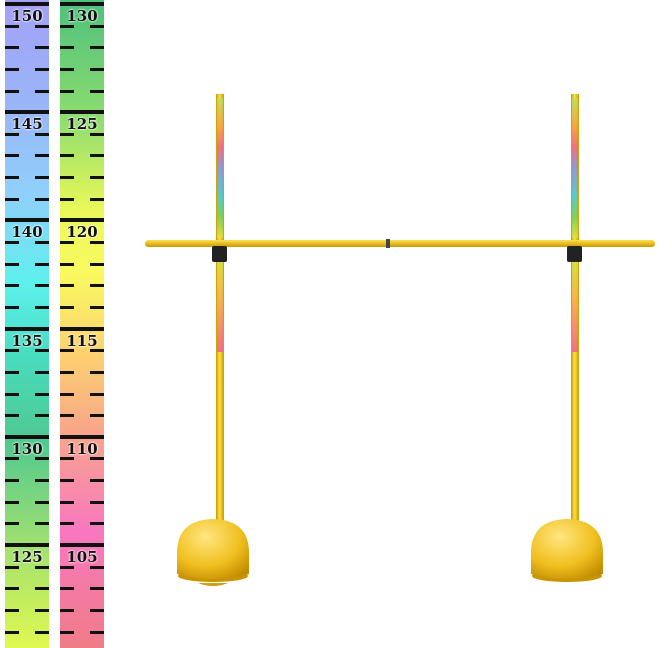  What do you see at coordinates (27, 232) in the screenshot?
I see `ruler-label: 140` at bounding box center [27, 232].